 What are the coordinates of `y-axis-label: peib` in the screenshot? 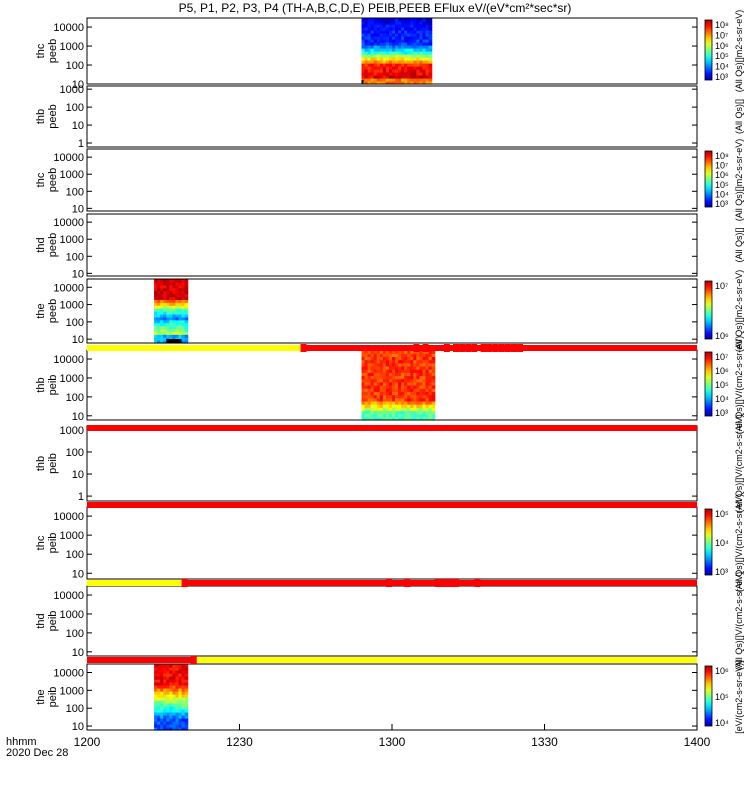 It's located at (53, 621).